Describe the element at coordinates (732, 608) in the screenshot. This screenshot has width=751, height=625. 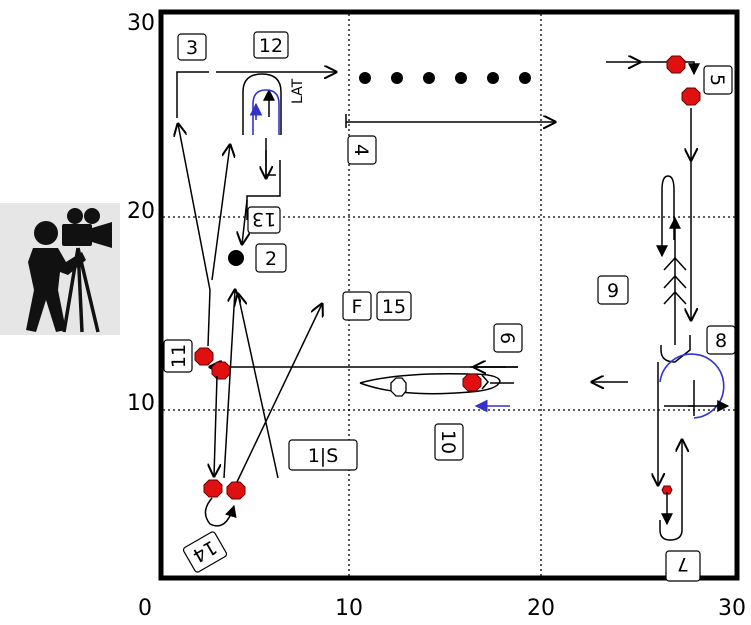
I see `x-tick-30: 30` at that location.